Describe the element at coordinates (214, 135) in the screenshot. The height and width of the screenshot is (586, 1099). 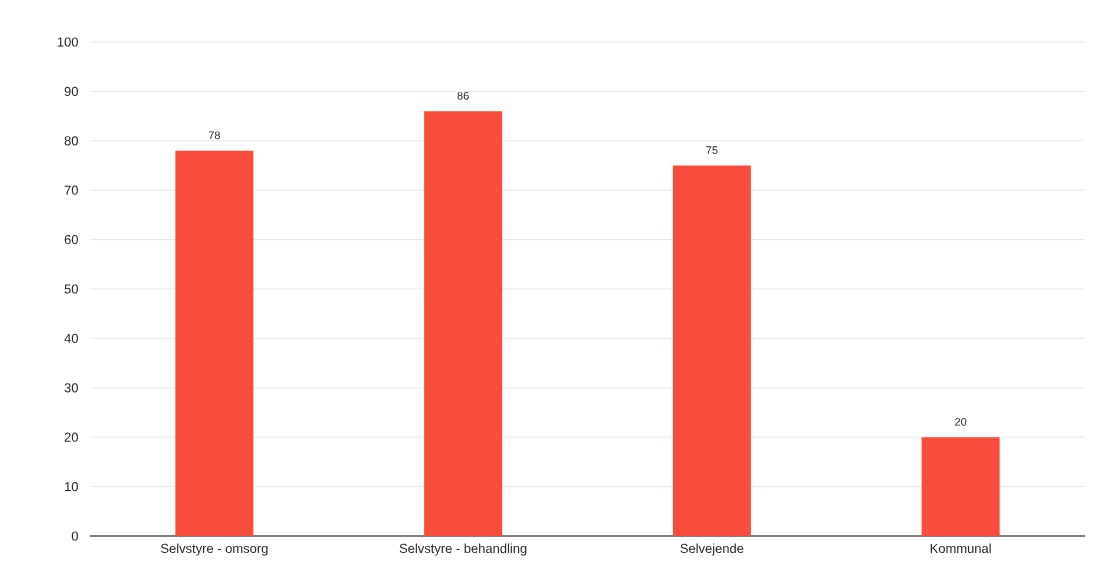
I see `data-label: 78` at that location.